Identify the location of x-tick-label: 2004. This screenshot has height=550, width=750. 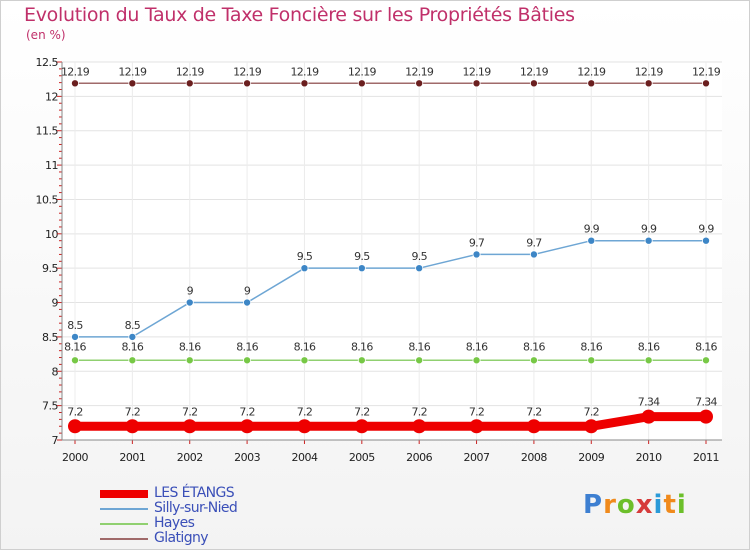
(304, 457).